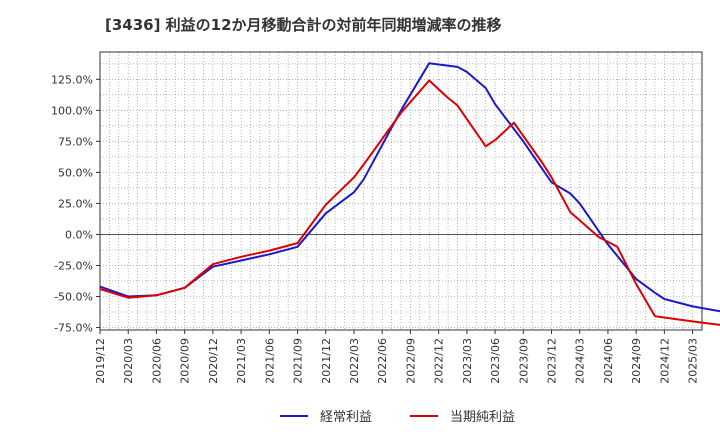  Describe the element at coordinates (636, 361) in the screenshot. I see `x-tick-label: 2024/09` at that location.